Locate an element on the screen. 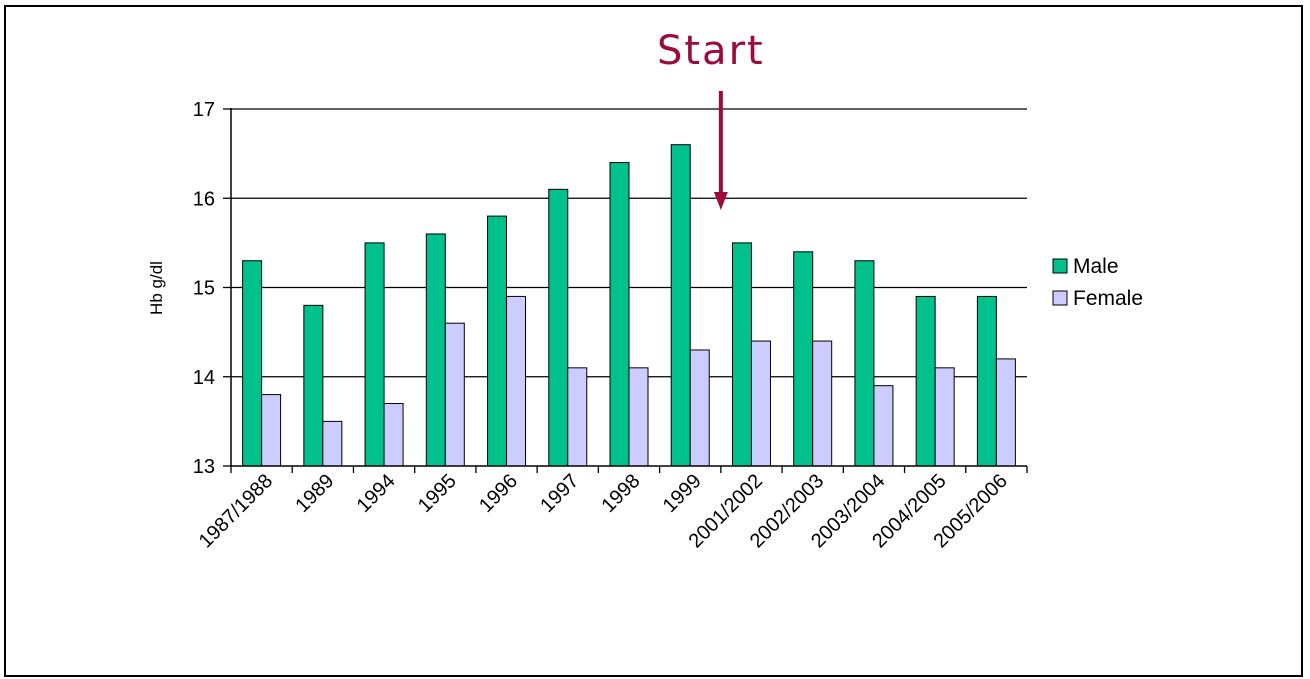 This screenshot has width=1310, height=679. y-tick-label: 16 is located at coordinates (204, 199).